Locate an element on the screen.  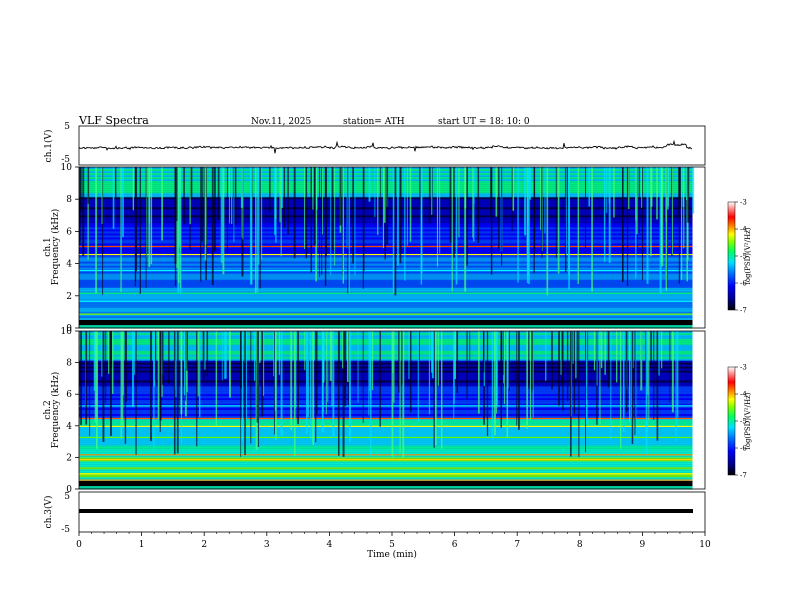
x-tick-label: 2 is located at coordinates (204, 545).